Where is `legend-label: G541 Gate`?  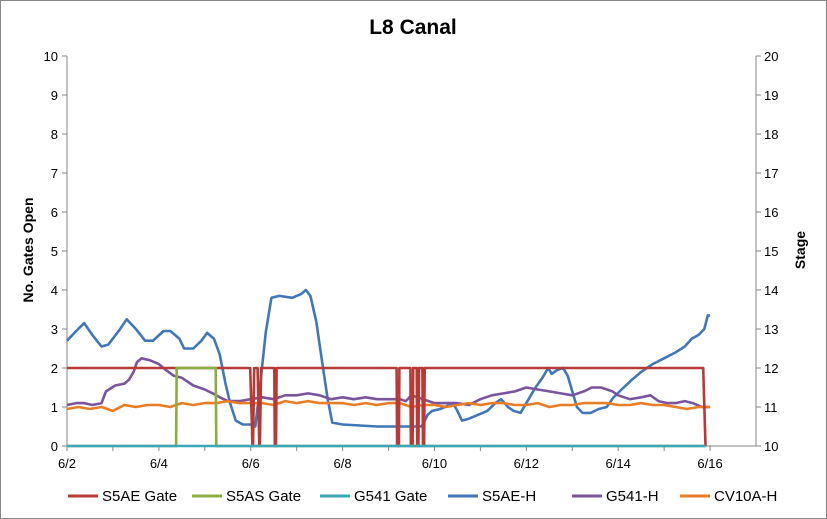 legend-label: G541 Gate is located at coordinates (390, 496).